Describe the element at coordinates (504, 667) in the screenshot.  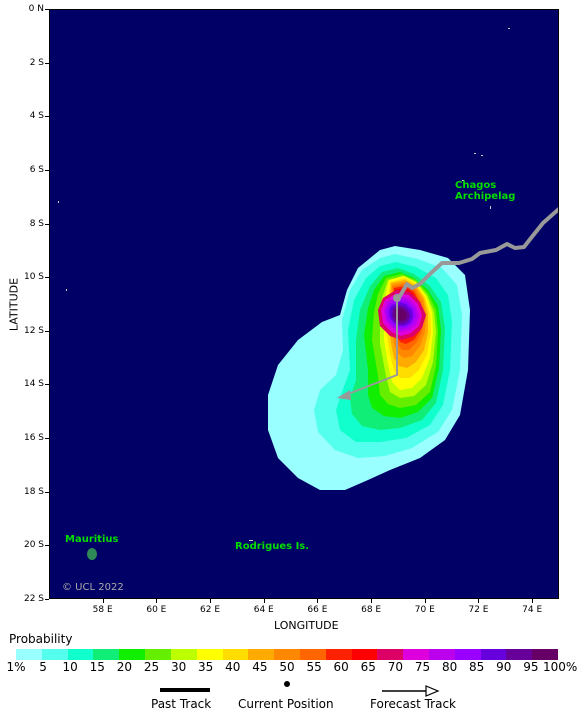
I see `scale-label: 90` at that location.